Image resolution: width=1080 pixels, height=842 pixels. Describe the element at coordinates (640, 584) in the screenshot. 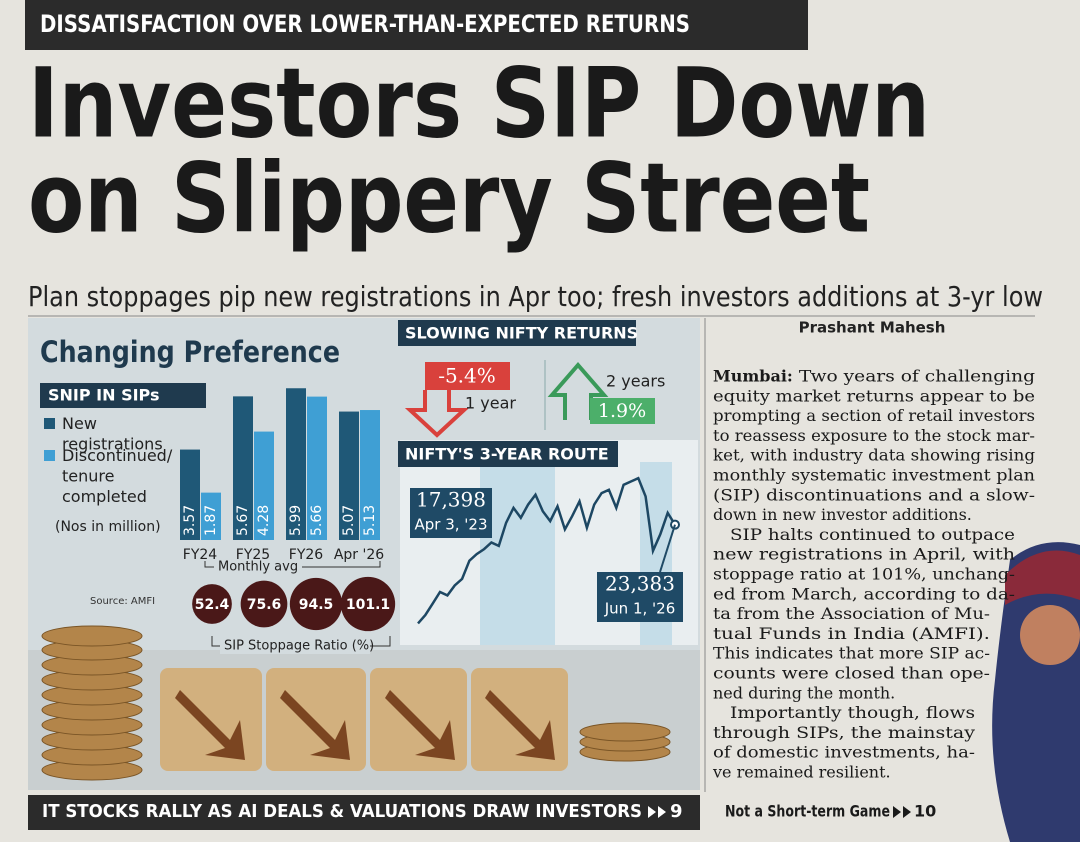

I see `annot-value: 23,383` at that location.